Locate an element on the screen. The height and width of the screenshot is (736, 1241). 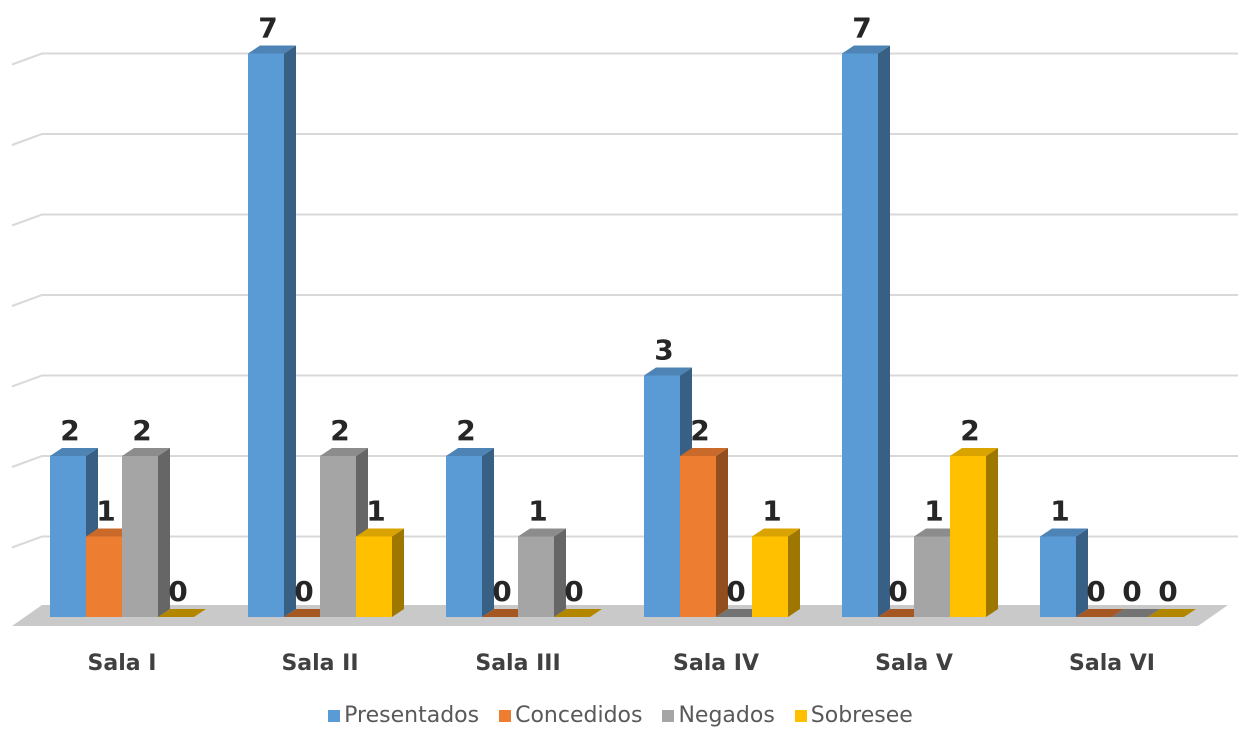
x-tick-label: Sala III is located at coordinates (517, 663).